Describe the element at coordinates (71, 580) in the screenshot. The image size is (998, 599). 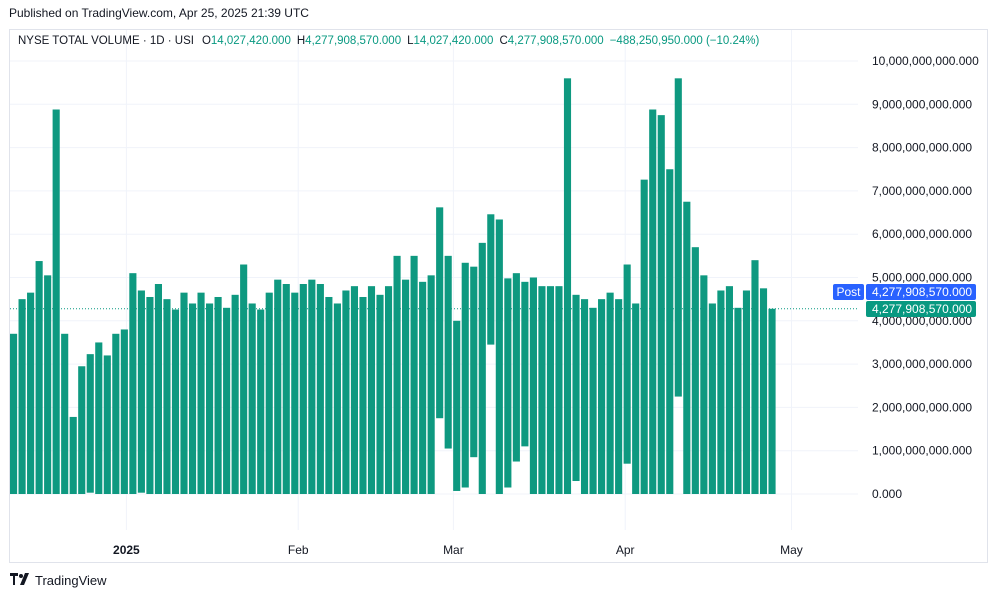
I see `brand-name: TradingView` at that location.